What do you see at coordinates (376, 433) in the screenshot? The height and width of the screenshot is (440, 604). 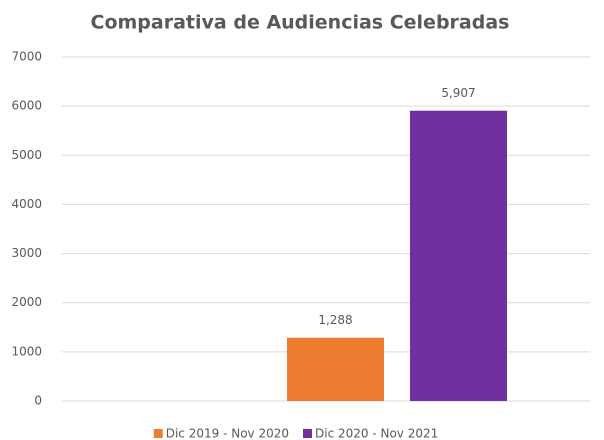 I see `legend-label: Dic 2020 - Nov 2021` at bounding box center [376, 433].